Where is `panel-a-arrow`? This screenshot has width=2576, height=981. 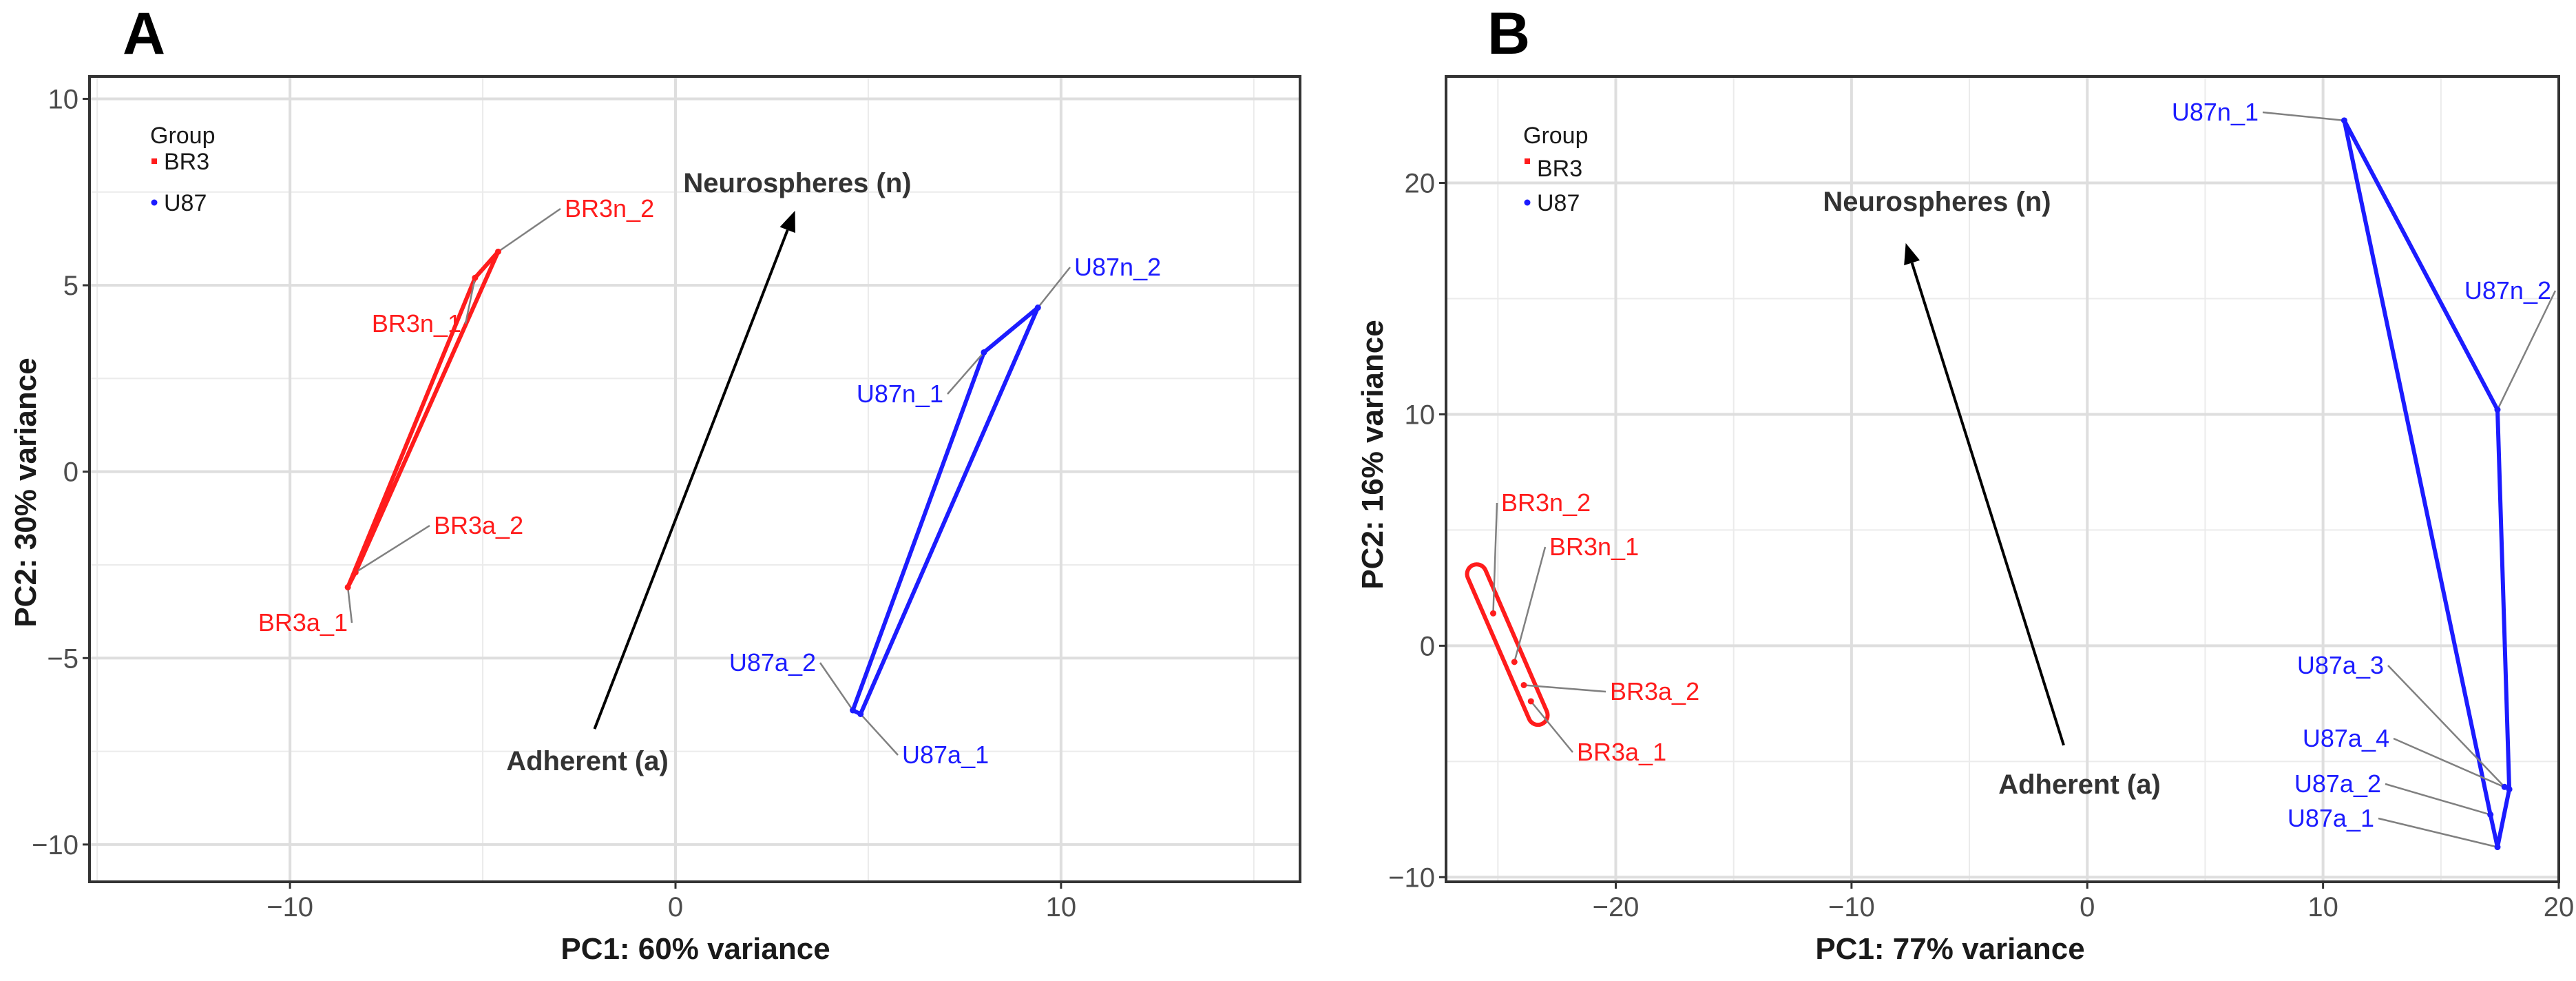 panel-a-arrow is located at coordinates (694, 470).